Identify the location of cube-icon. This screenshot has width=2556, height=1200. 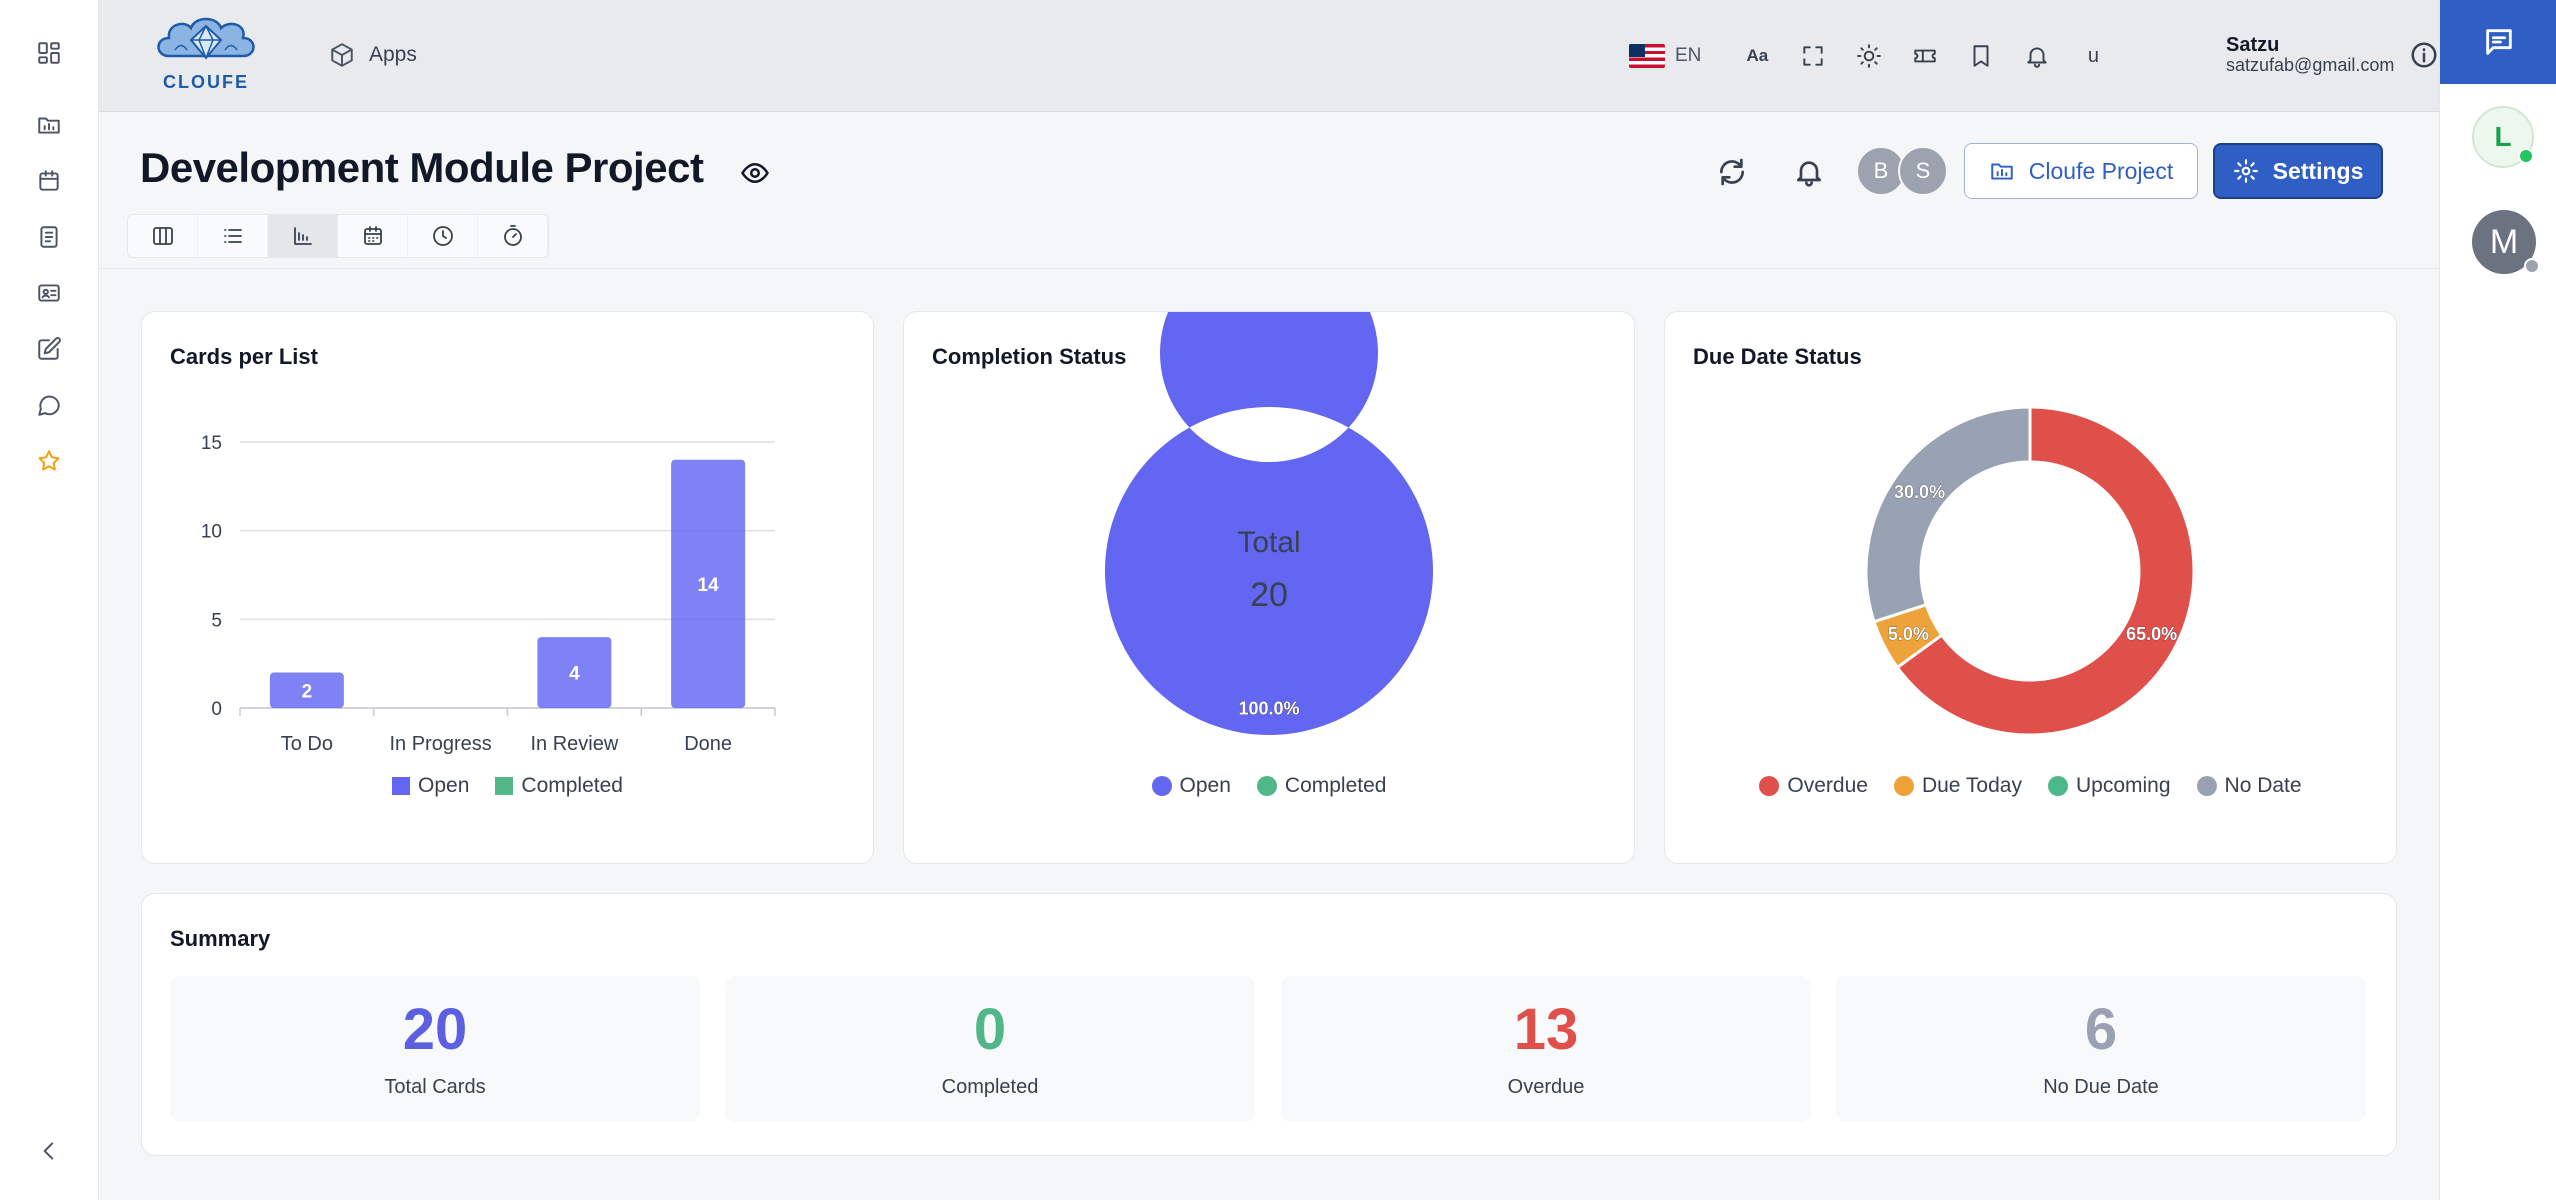
(342, 55).